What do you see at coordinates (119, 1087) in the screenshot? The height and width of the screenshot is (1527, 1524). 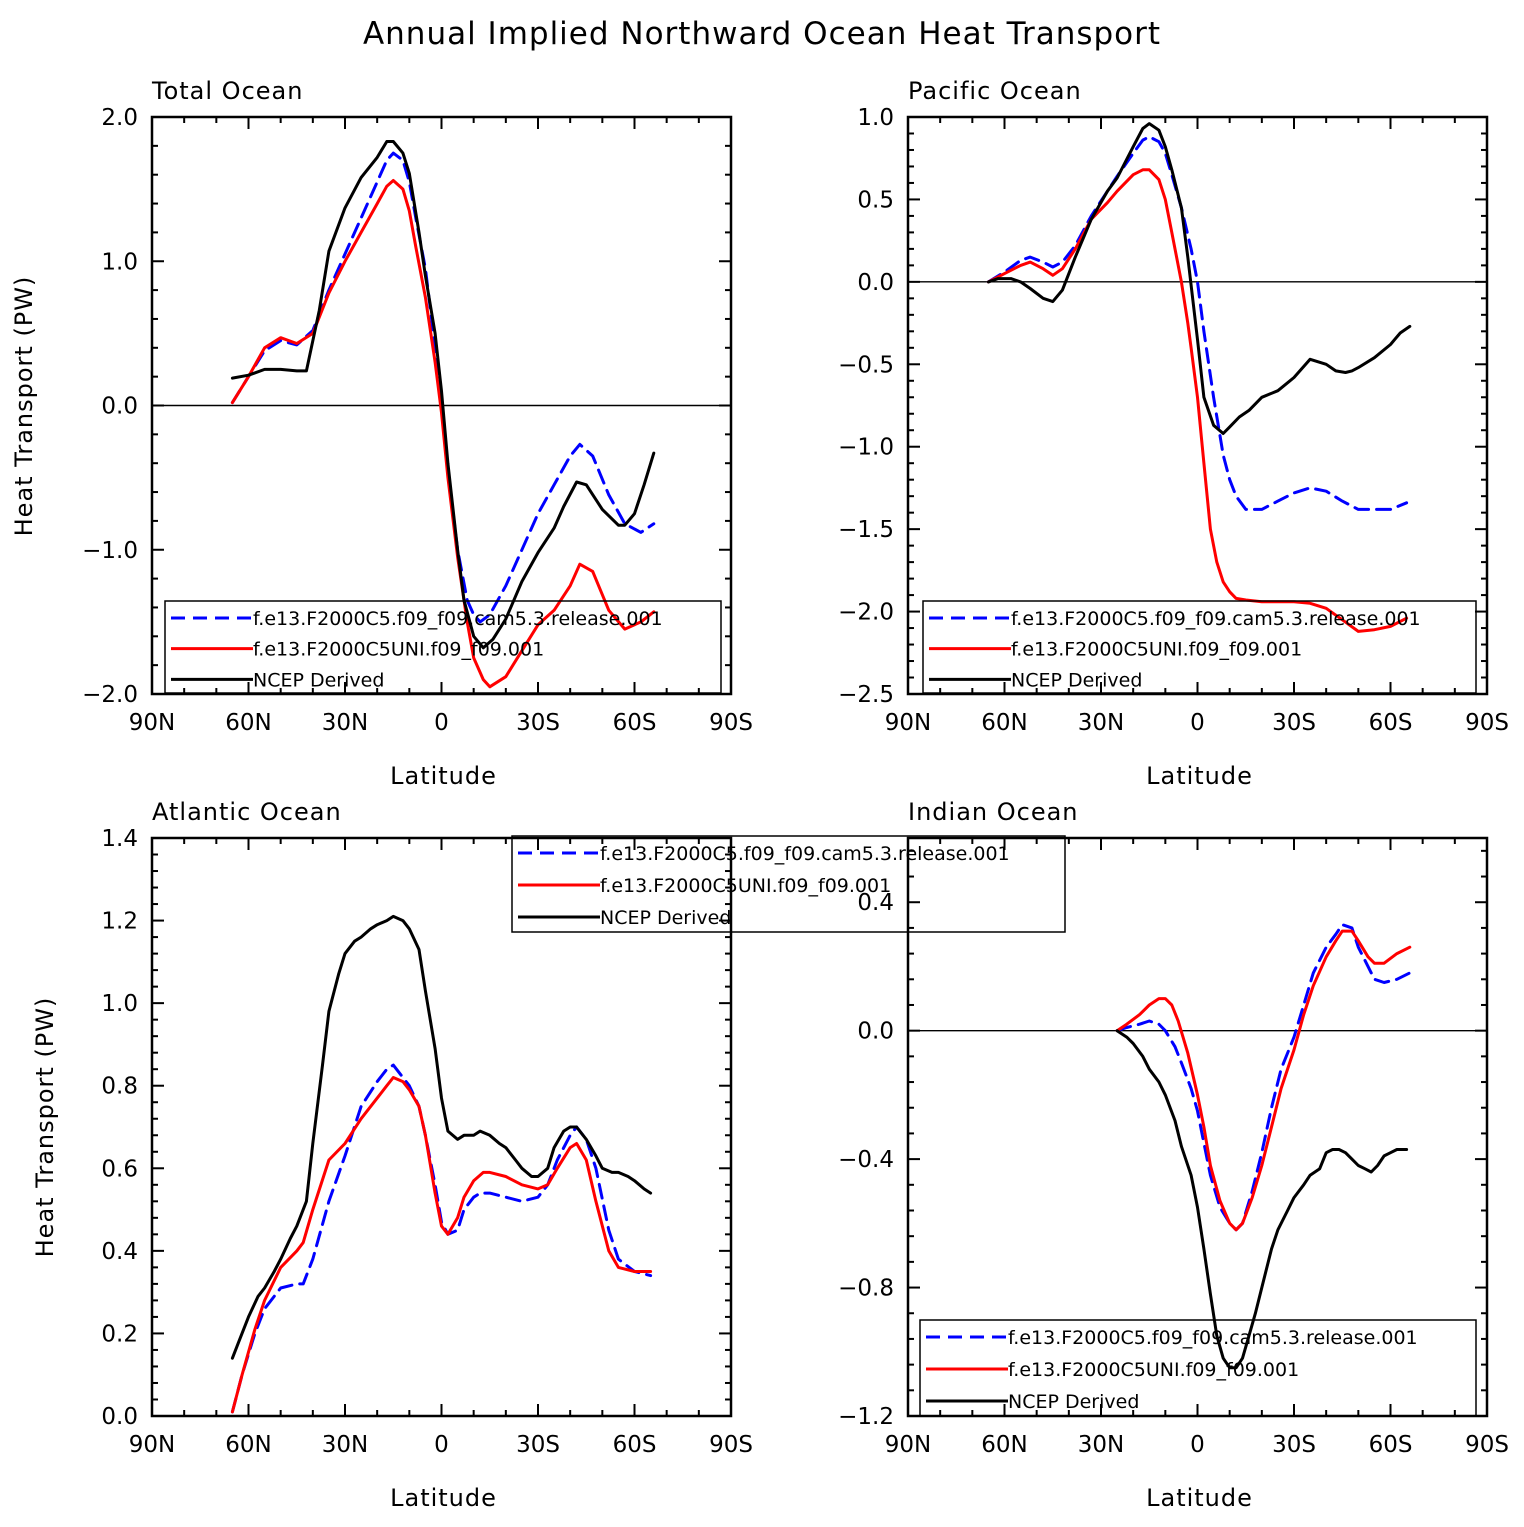 I see `y-tick-label: 0.8` at bounding box center [119, 1087].